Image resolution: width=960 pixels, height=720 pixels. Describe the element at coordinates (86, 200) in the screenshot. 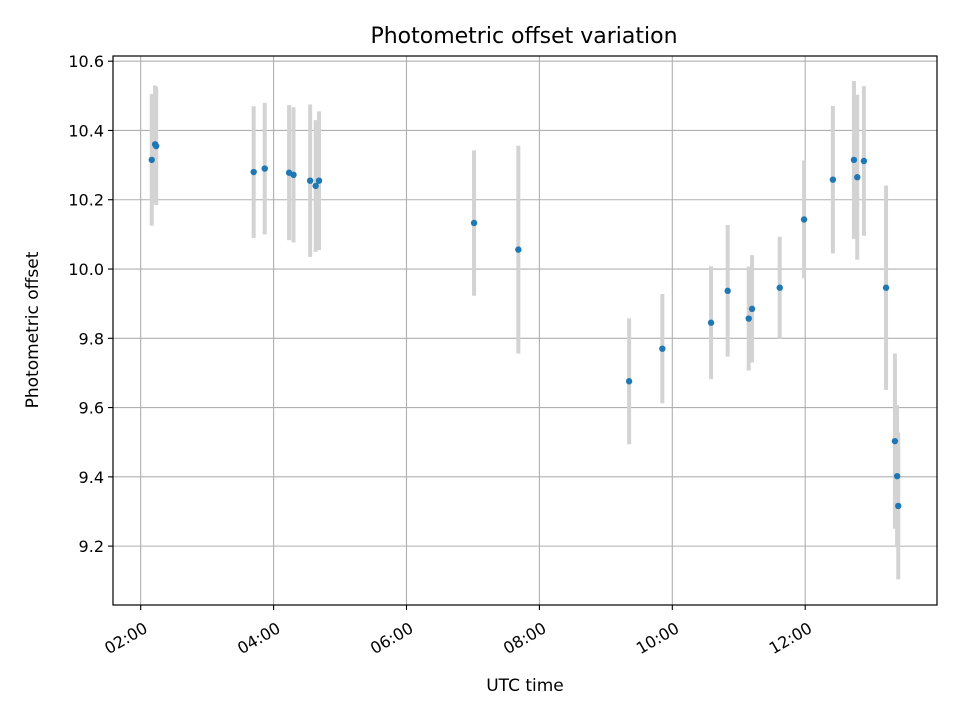

I see `y-tick-label: 10.2` at that location.